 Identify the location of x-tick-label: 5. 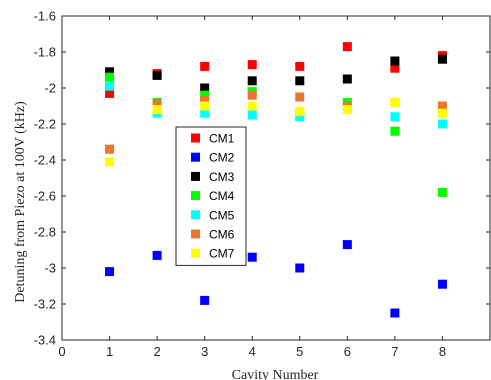
(299, 351).